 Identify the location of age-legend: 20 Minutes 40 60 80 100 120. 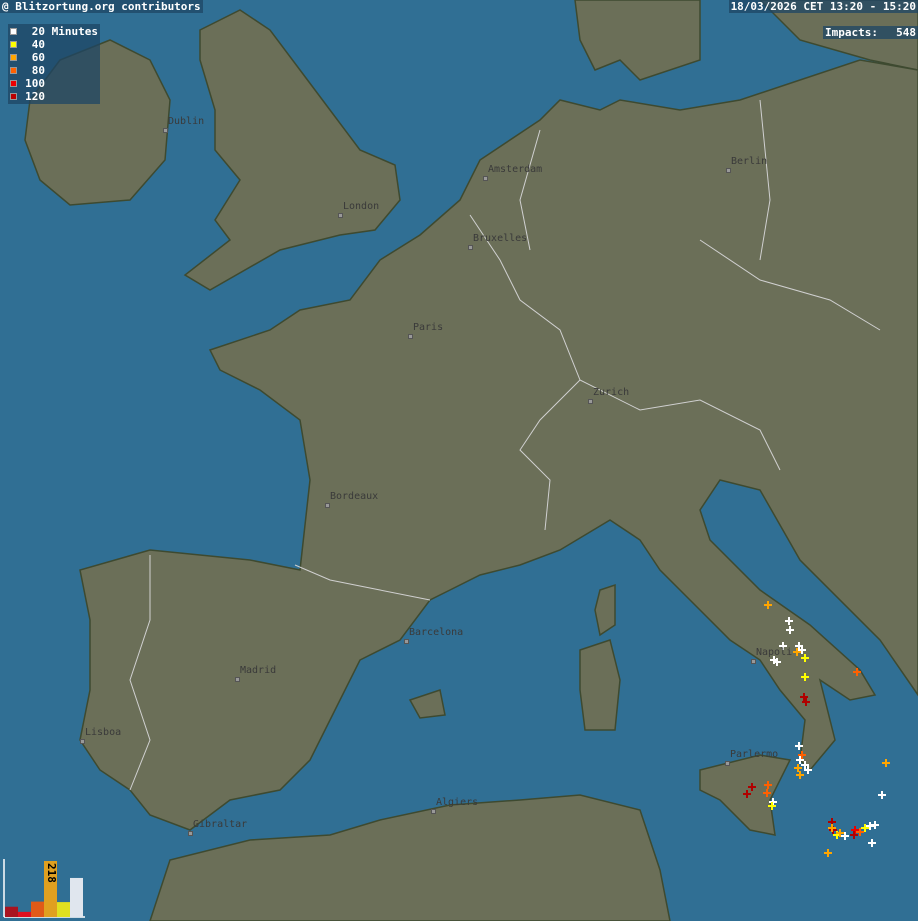
(54, 64).